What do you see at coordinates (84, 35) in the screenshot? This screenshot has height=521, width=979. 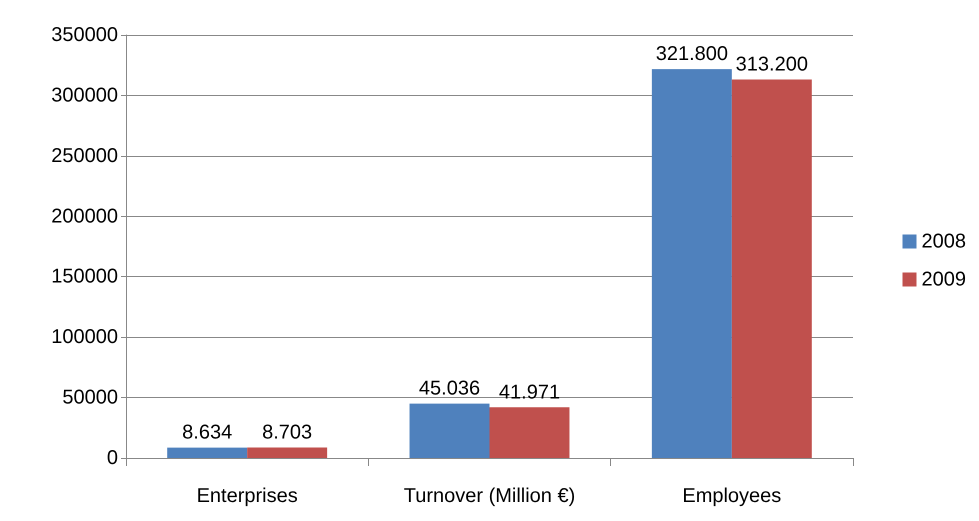 I see `y-tick-label: 350000` at bounding box center [84, 35].